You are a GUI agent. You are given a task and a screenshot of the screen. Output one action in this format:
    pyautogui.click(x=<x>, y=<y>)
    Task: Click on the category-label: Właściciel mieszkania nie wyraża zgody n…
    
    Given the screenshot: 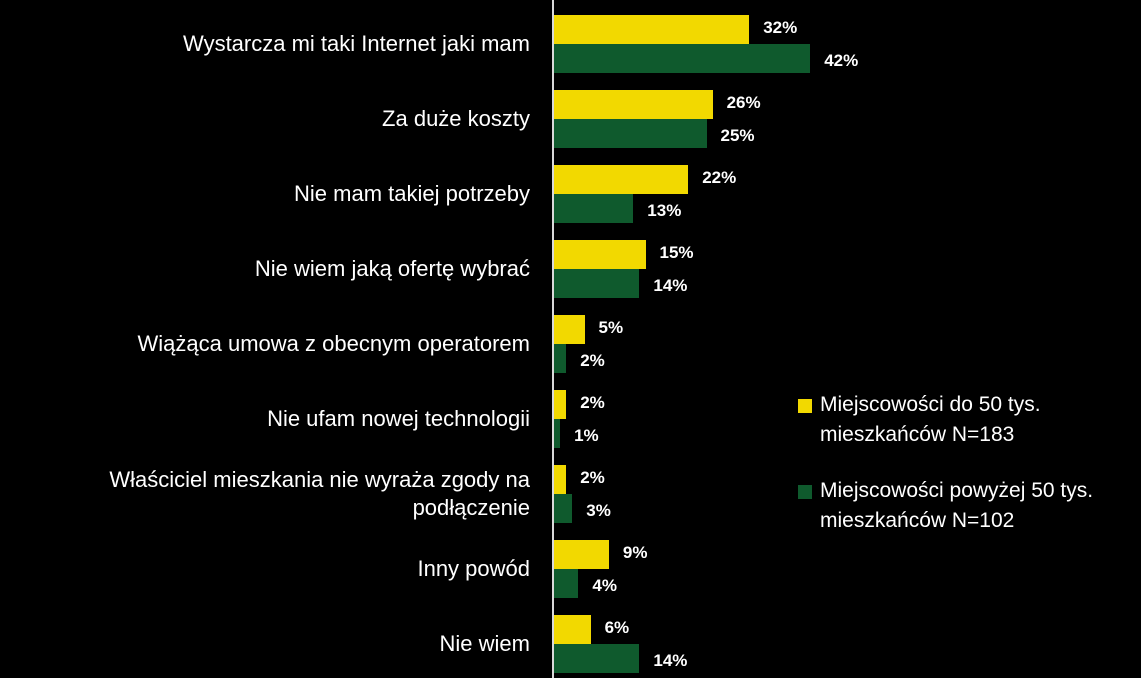 What is the action you would take?
    pyautogui.click(x=319, y=493)
    